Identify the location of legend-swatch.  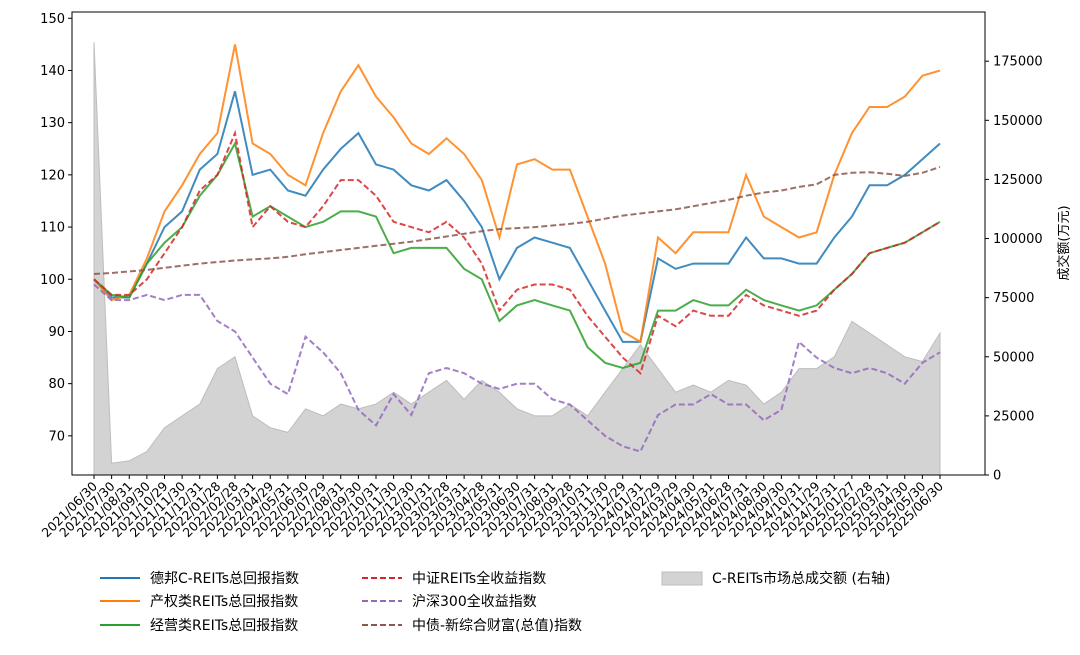
(682, 578).